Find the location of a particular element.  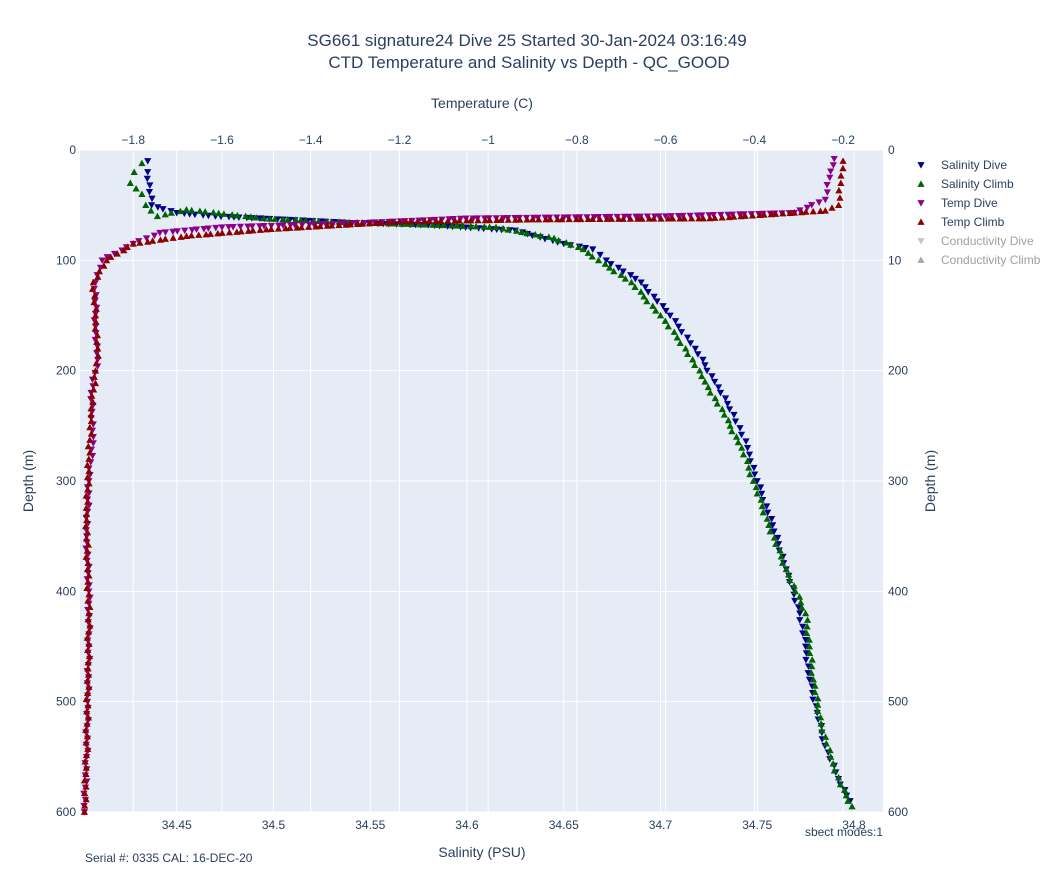

x-top-tick-label: −0.2 is located at coordinates (843, 140).